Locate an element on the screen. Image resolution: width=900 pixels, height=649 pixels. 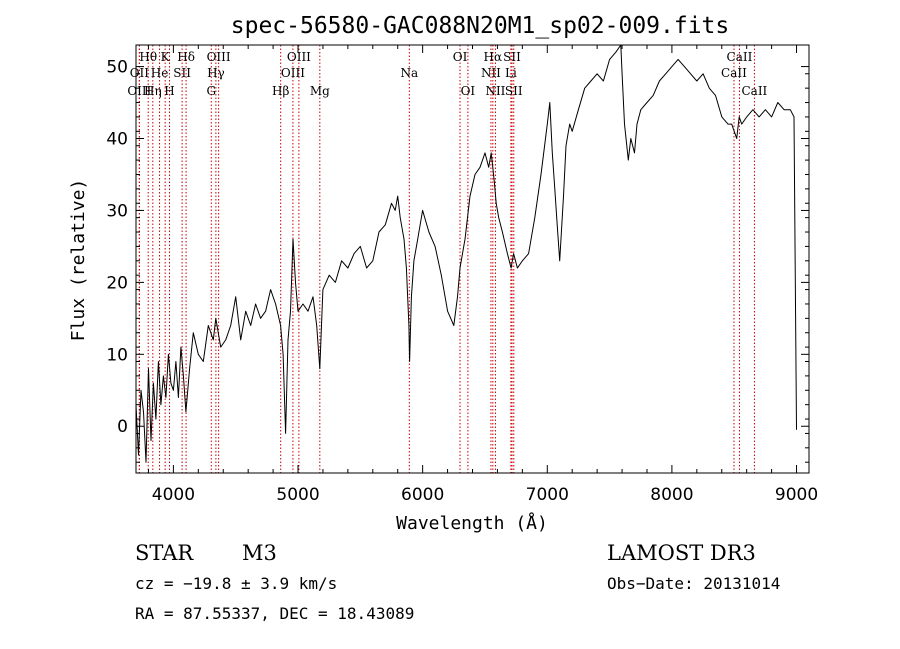
spectral-line-label: Hδ is located at coordinates (186, 57).